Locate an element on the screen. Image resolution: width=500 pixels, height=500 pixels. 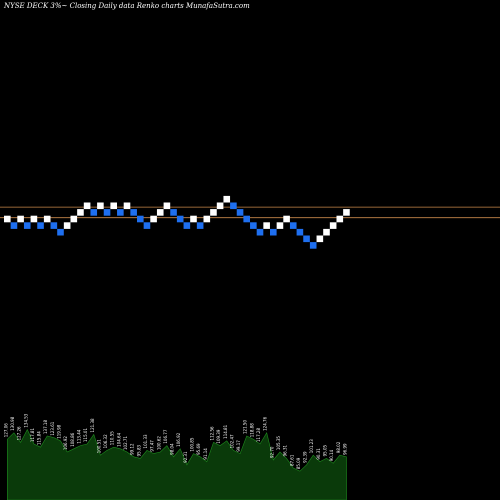
volume-label-41: 105.35 is located at coordinates (278, 443).